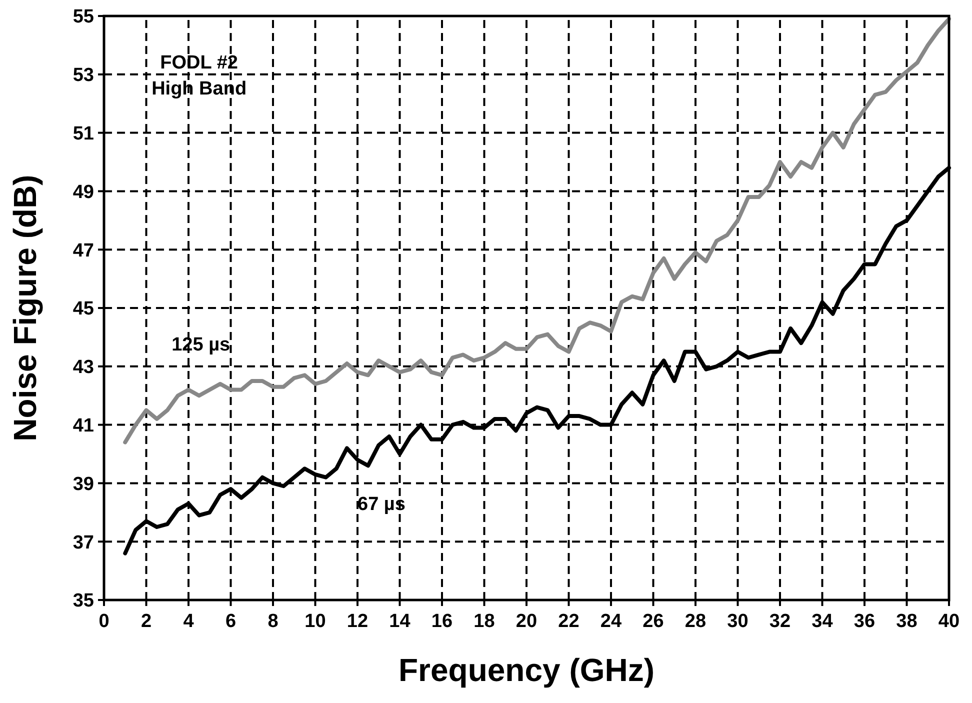 The image size is (972, 703). Describe the element at coordinates (83, 192) in the screenshot. I see `y-tick-label: 49` at that location.